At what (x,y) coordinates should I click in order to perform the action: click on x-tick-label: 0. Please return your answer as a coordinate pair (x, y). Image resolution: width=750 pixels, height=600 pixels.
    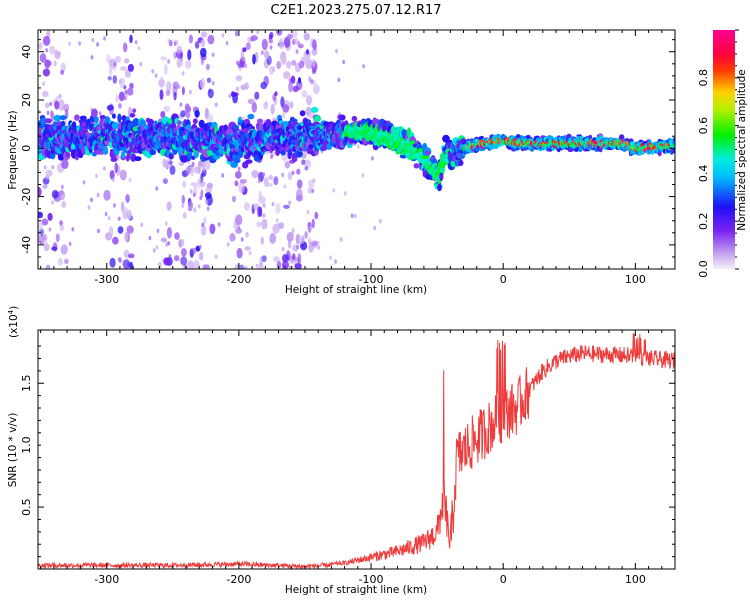
    Looking at the image, I should click on (503, 279).